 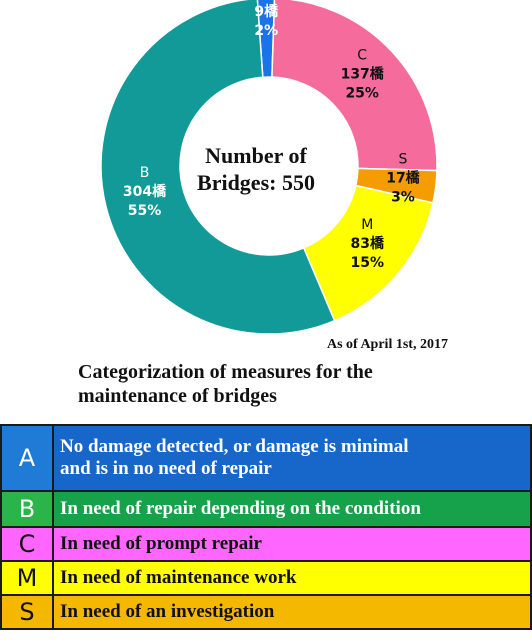 I want to click on slice-m-category-label: M, so click(x=367, y=225).